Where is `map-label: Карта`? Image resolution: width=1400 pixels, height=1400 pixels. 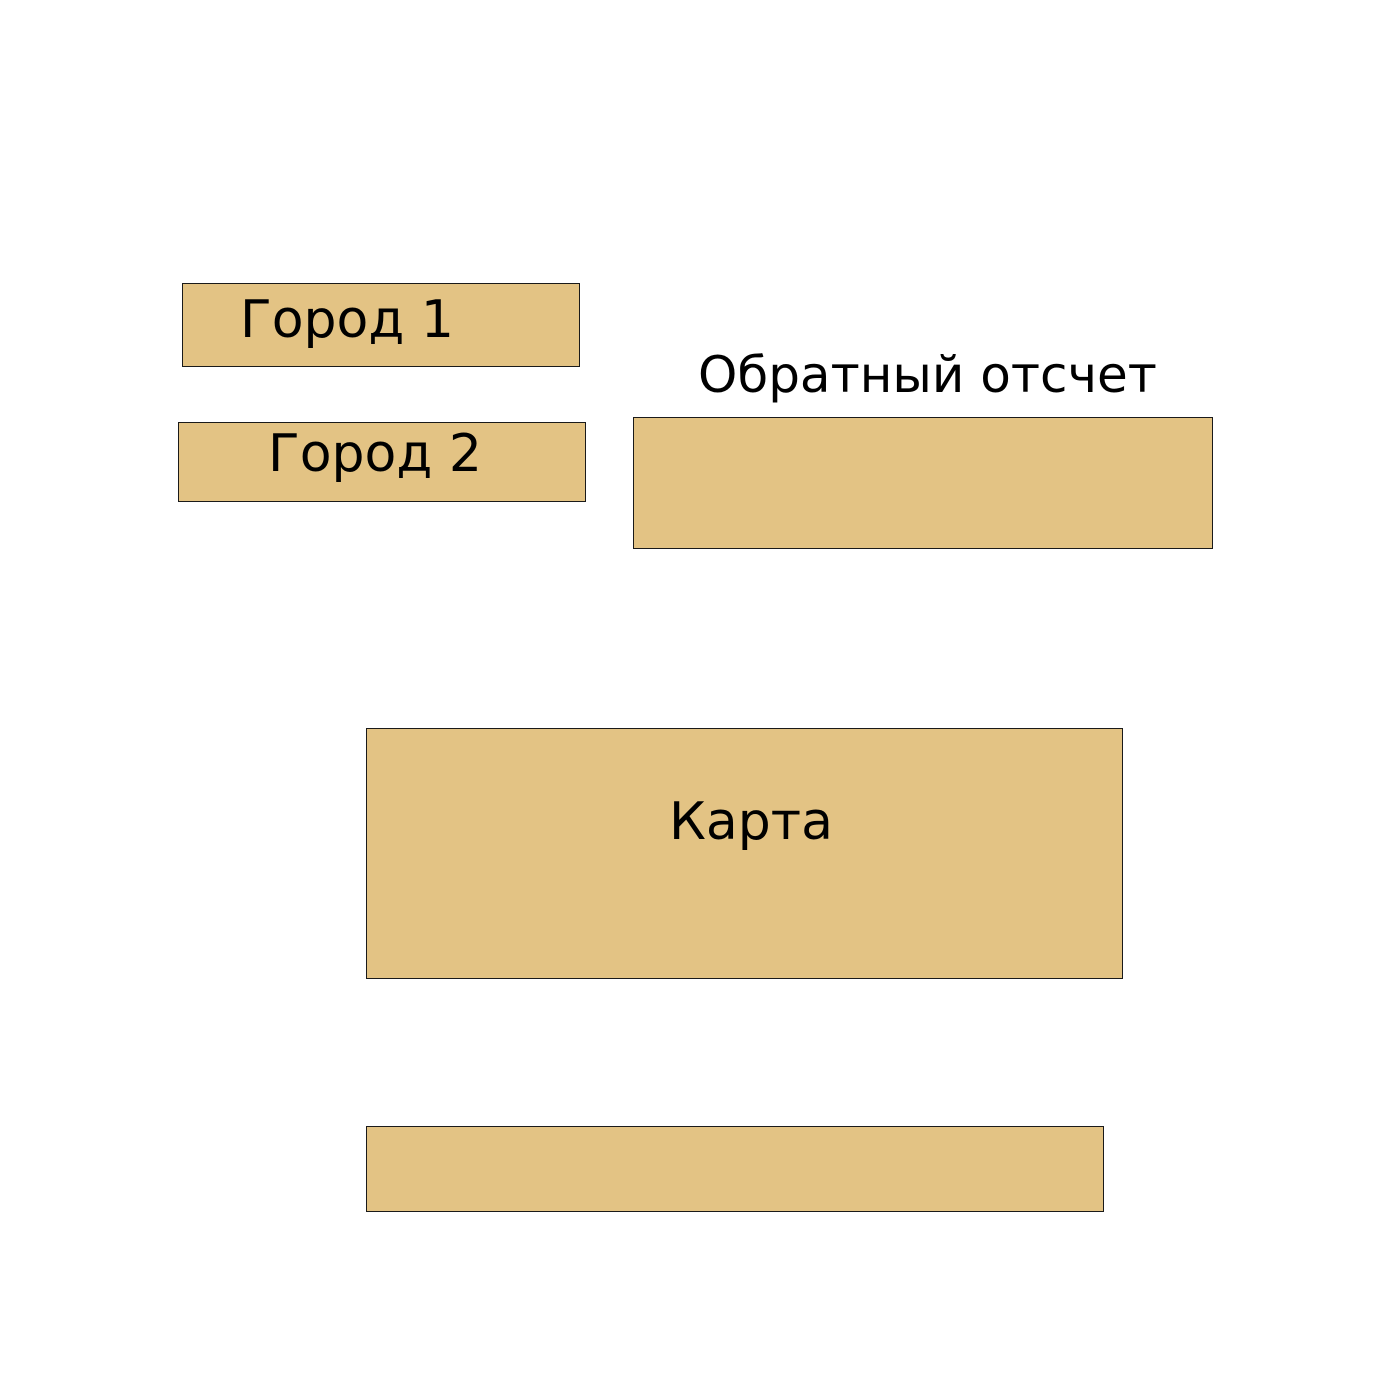 map-label: Карта is located at coordinates (751, 822).